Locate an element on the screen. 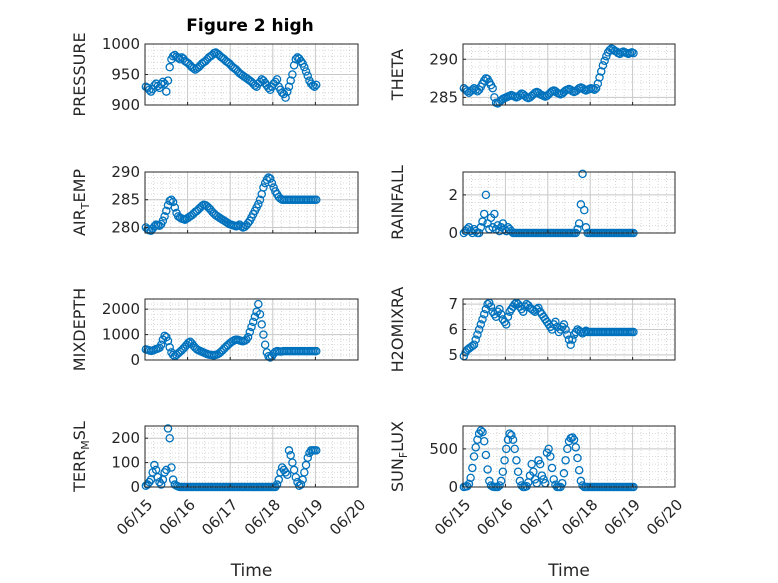  x-tick-label: 06/15 is located at coordinates (134, 517).